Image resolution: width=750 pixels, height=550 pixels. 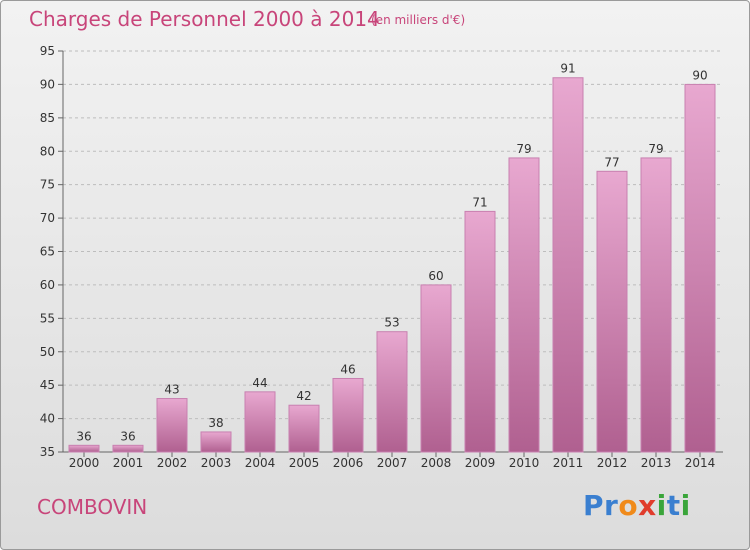 What do you see at coordinates (172, 463) in the screenshot?
I see `x-tick-label: 2002` at bounding box center [172, 463].